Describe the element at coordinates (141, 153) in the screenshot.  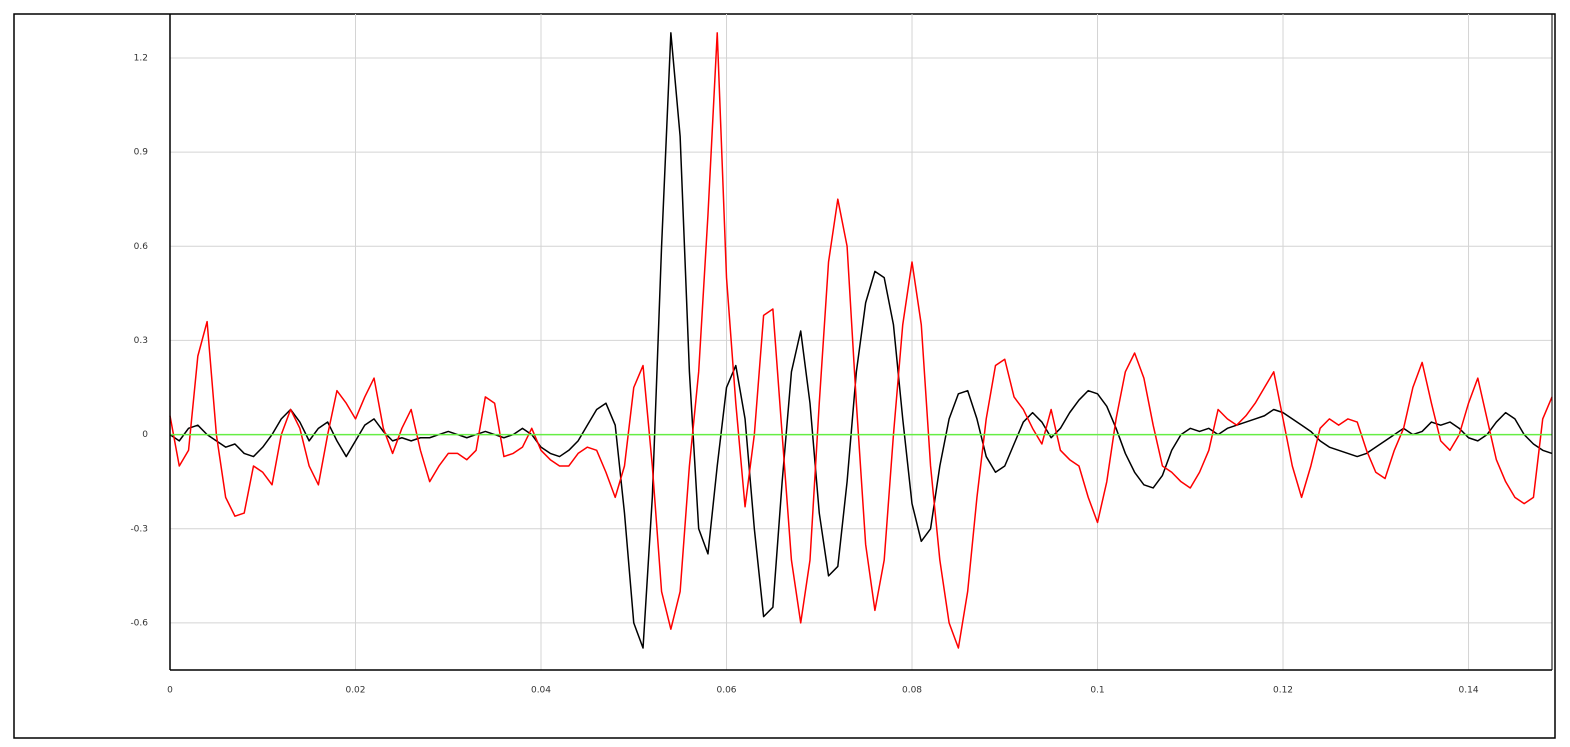
I see `y-tick-label: 0.9` at that location.